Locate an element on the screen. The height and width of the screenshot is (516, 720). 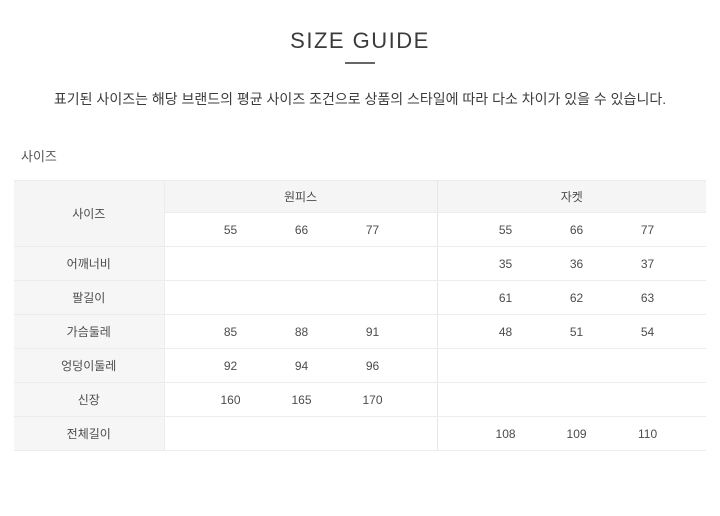
row-label: 가슴둘레 is located at coordinates (89, 332).